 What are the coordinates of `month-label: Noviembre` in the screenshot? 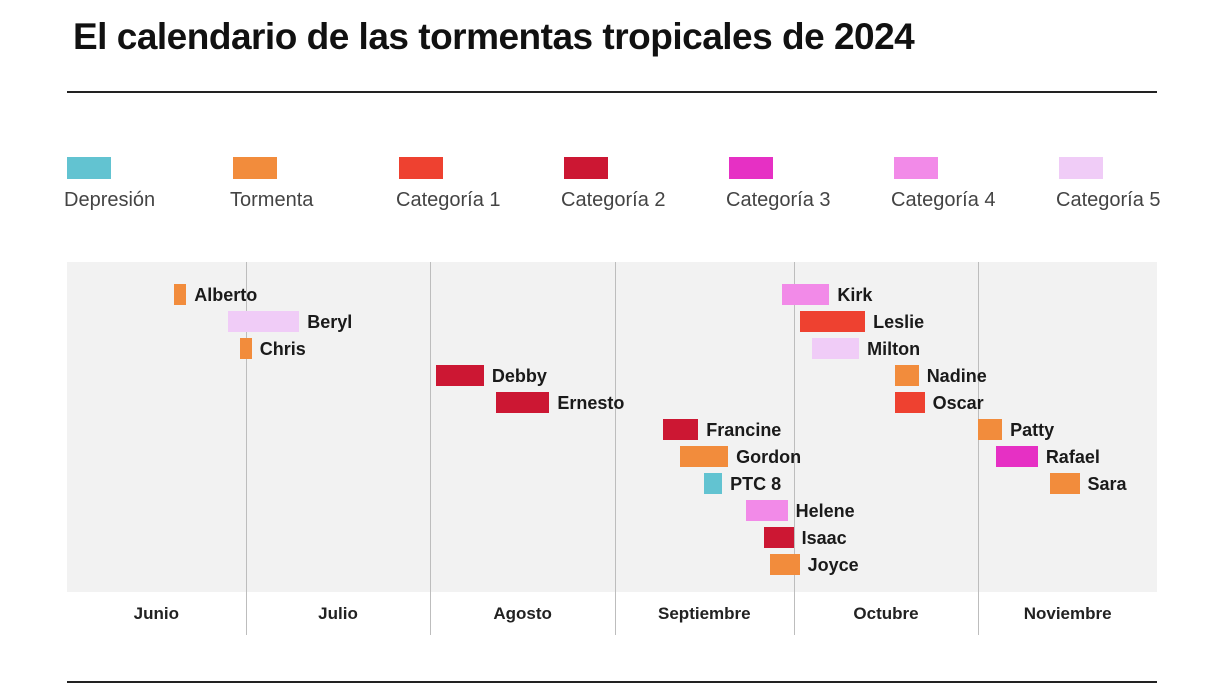 It's located at (1067, 613).